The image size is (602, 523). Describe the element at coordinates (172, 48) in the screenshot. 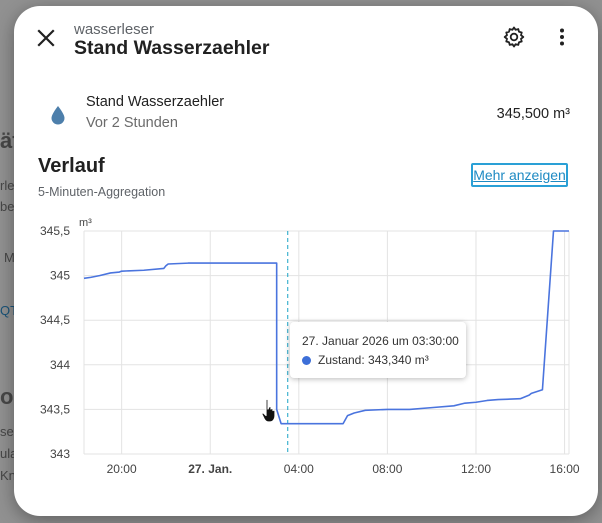

I see `dialog-title: Stand Wasserzaehler` at that location.